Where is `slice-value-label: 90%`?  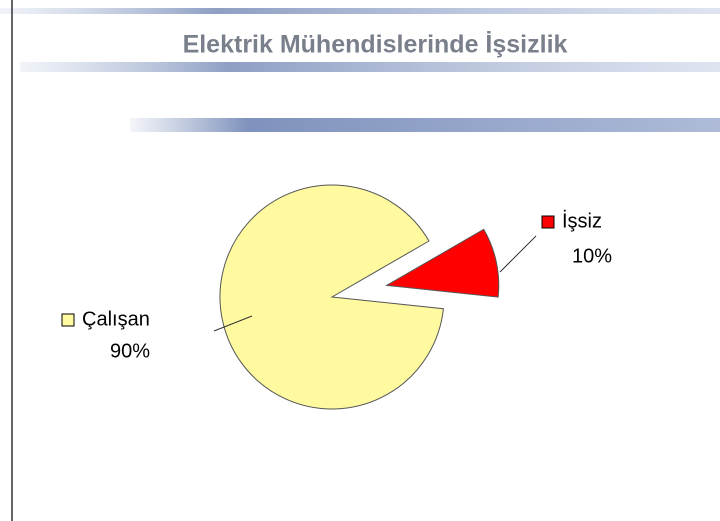
slice-value-label: 90% is located at coordinates (130, 351).